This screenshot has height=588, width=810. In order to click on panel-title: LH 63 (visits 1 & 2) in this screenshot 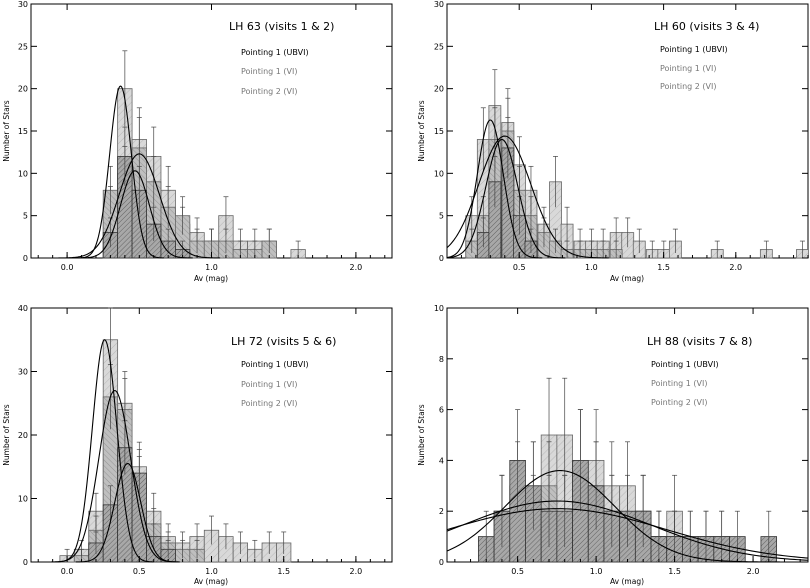, I will do `click(281, 26)`.